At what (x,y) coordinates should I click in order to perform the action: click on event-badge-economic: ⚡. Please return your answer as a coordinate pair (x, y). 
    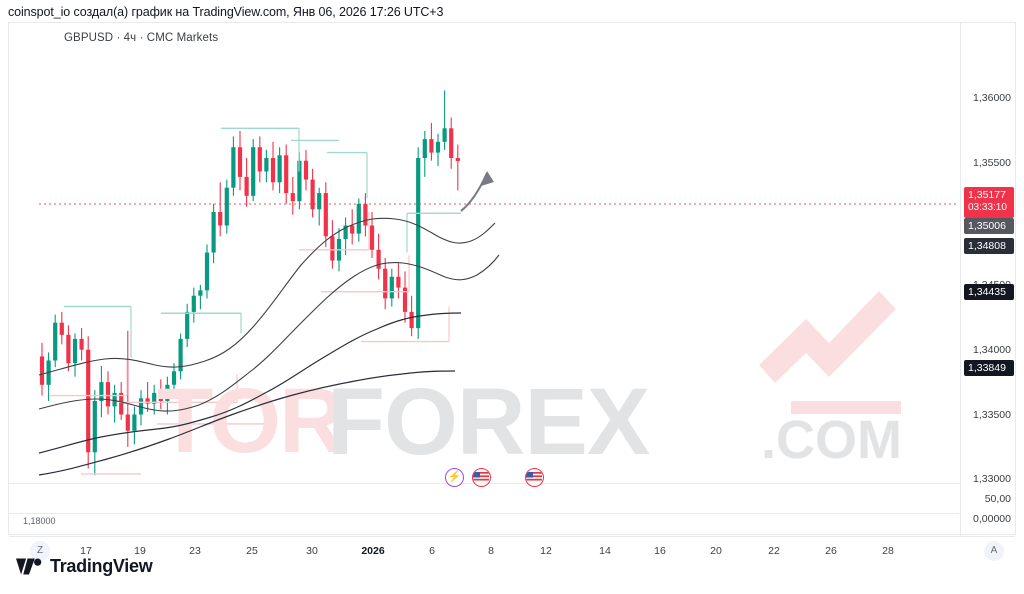
    Looking at the image, I should click on (454, 477).